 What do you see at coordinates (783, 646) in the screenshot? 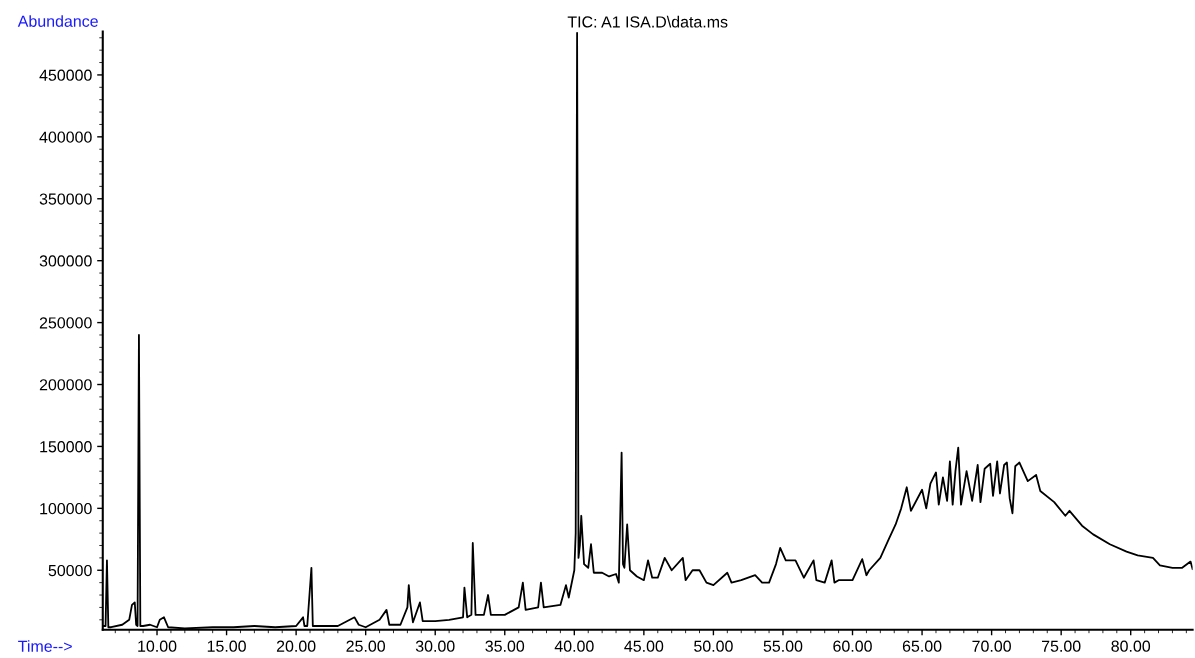
I see `x-tick-label: 55.00` at bounding box center [783, 646].